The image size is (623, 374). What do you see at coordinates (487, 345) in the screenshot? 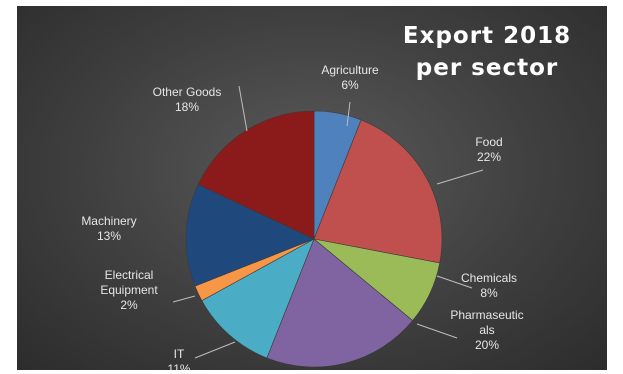
I see `slice-value-label: 20%` at bounding box center [487, 345].